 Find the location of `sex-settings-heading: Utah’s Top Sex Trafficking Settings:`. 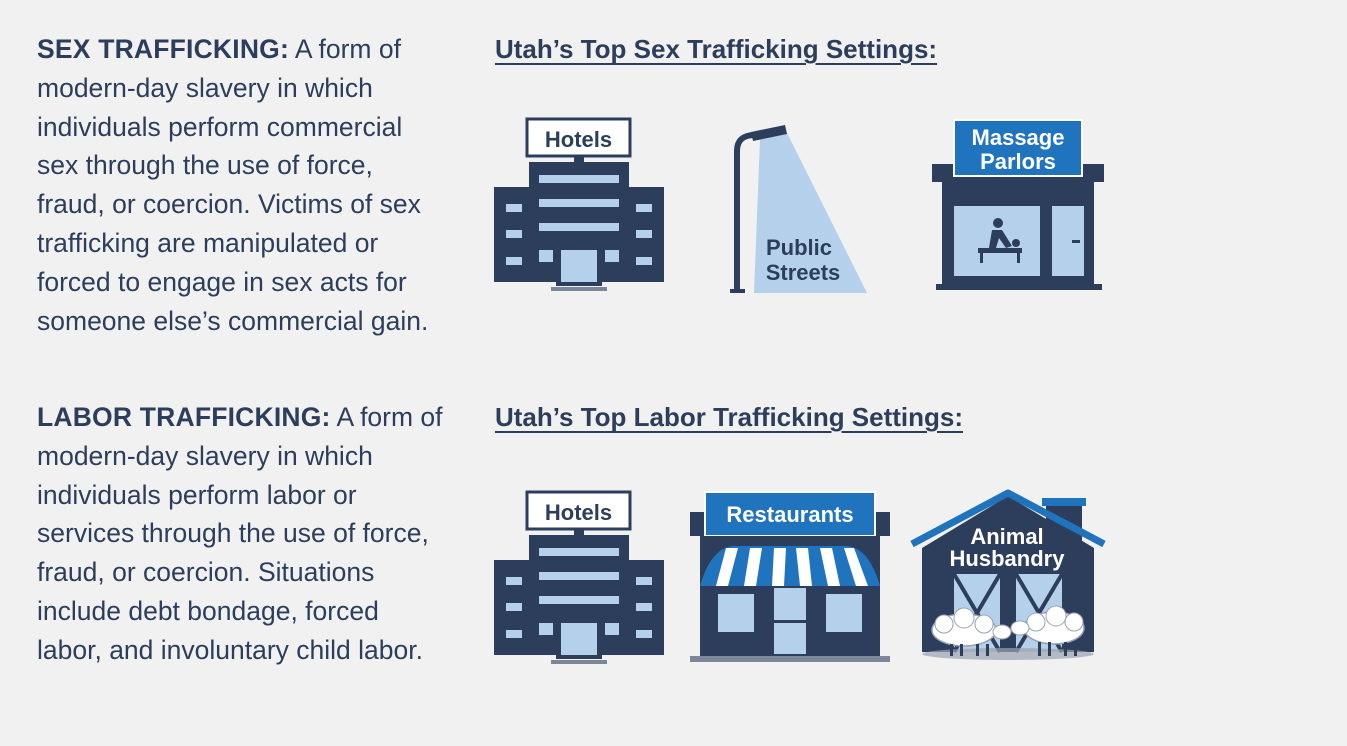

sex-settings-heading: Utah’s Top Sex Trafficking Settings: is located at coordinates (716, 49).